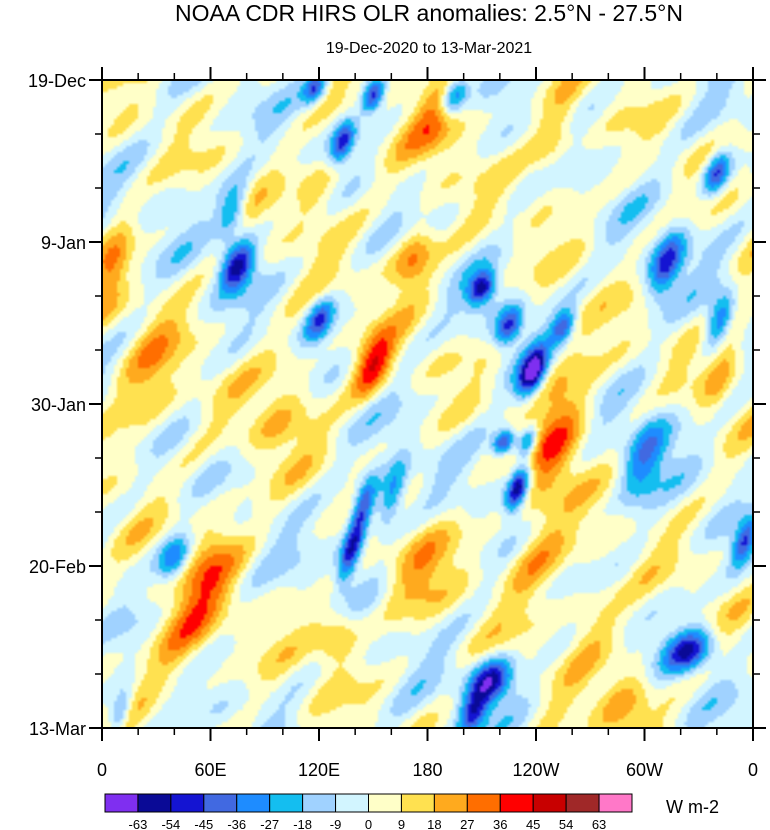 Image resolution: width=770 pixels, height=830 pixels. What do you see at coordinates (57, 567) in the screenshot?
I see `y-tick-label: 20-Feb` at bounding box center [57, 567].